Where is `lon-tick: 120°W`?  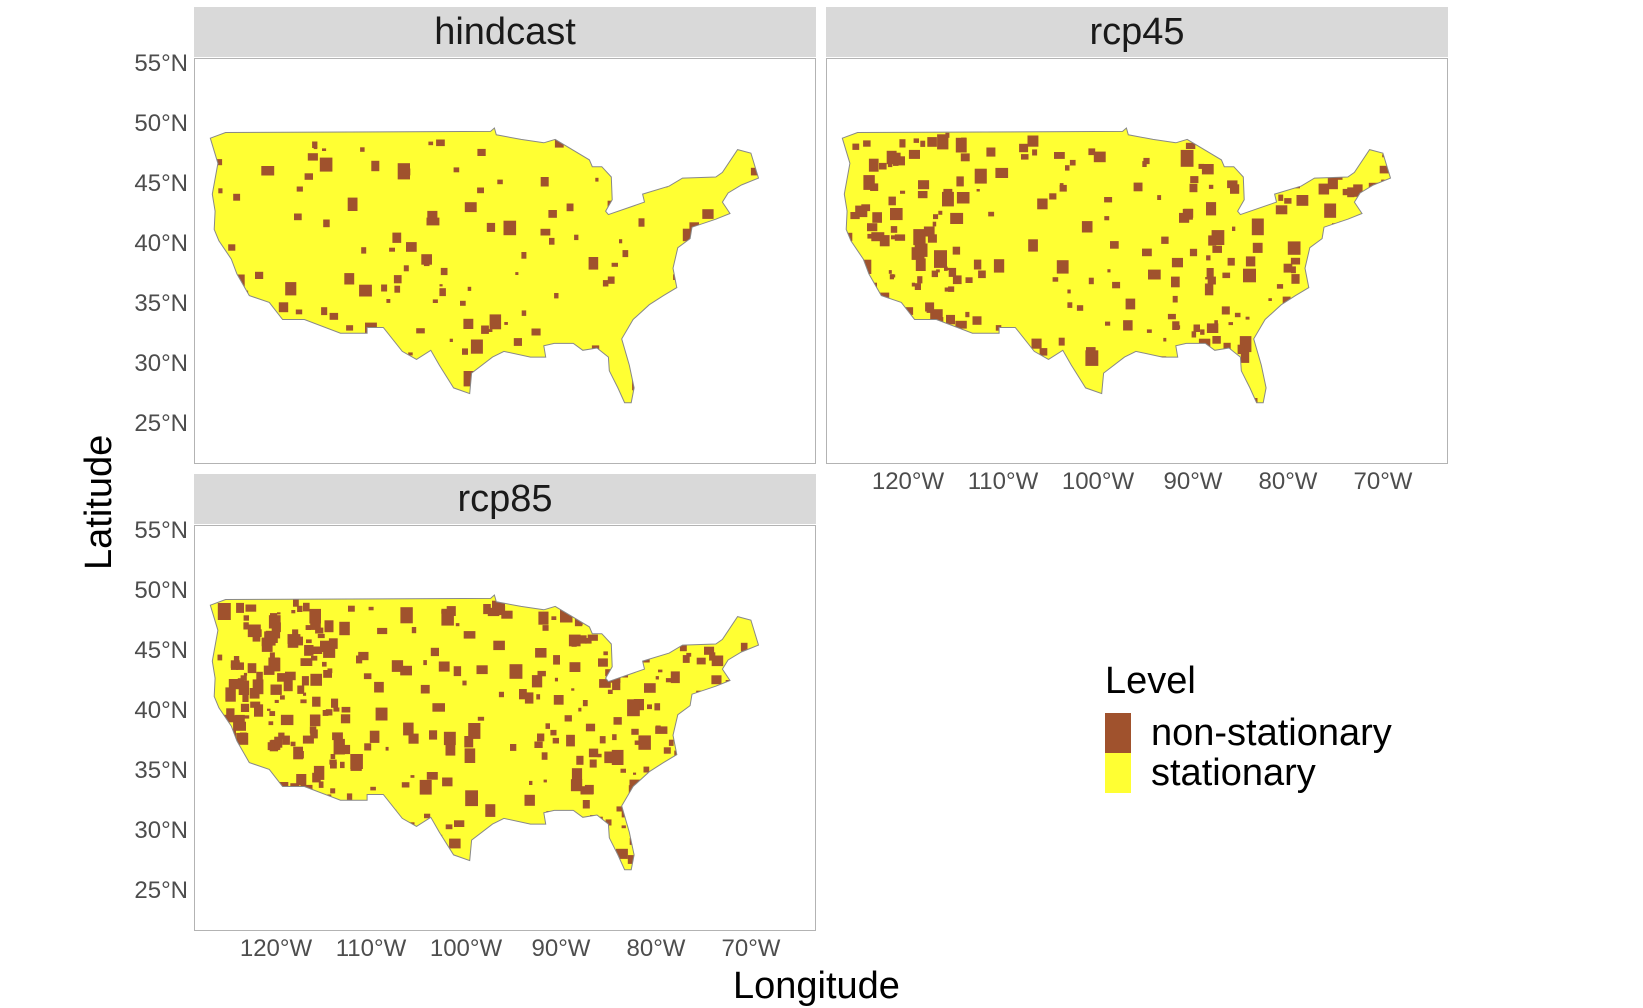 lon-tick: 120°W is located at coordinates (908, 481).